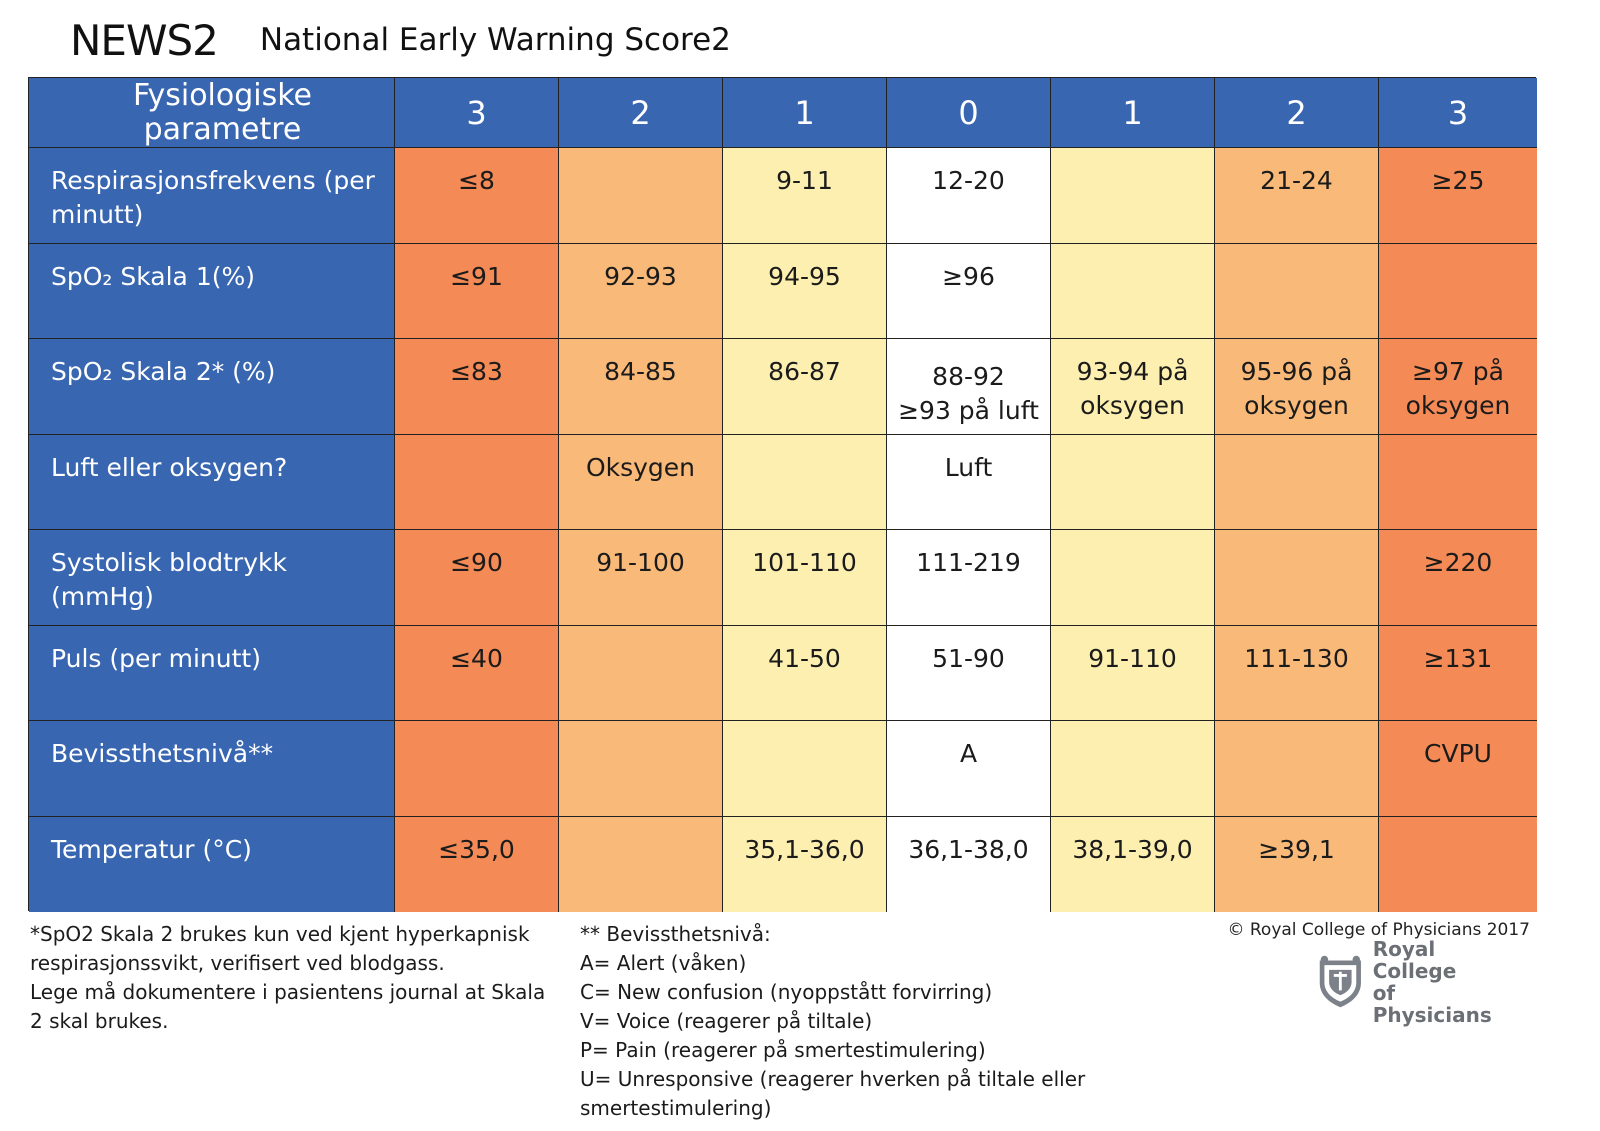 This screenshot has width=1600, height=1131. What do you see at coordinates (969, 196) in the screenshot?
I see `score-cell: 12-20` at bounding box center [969, 196].